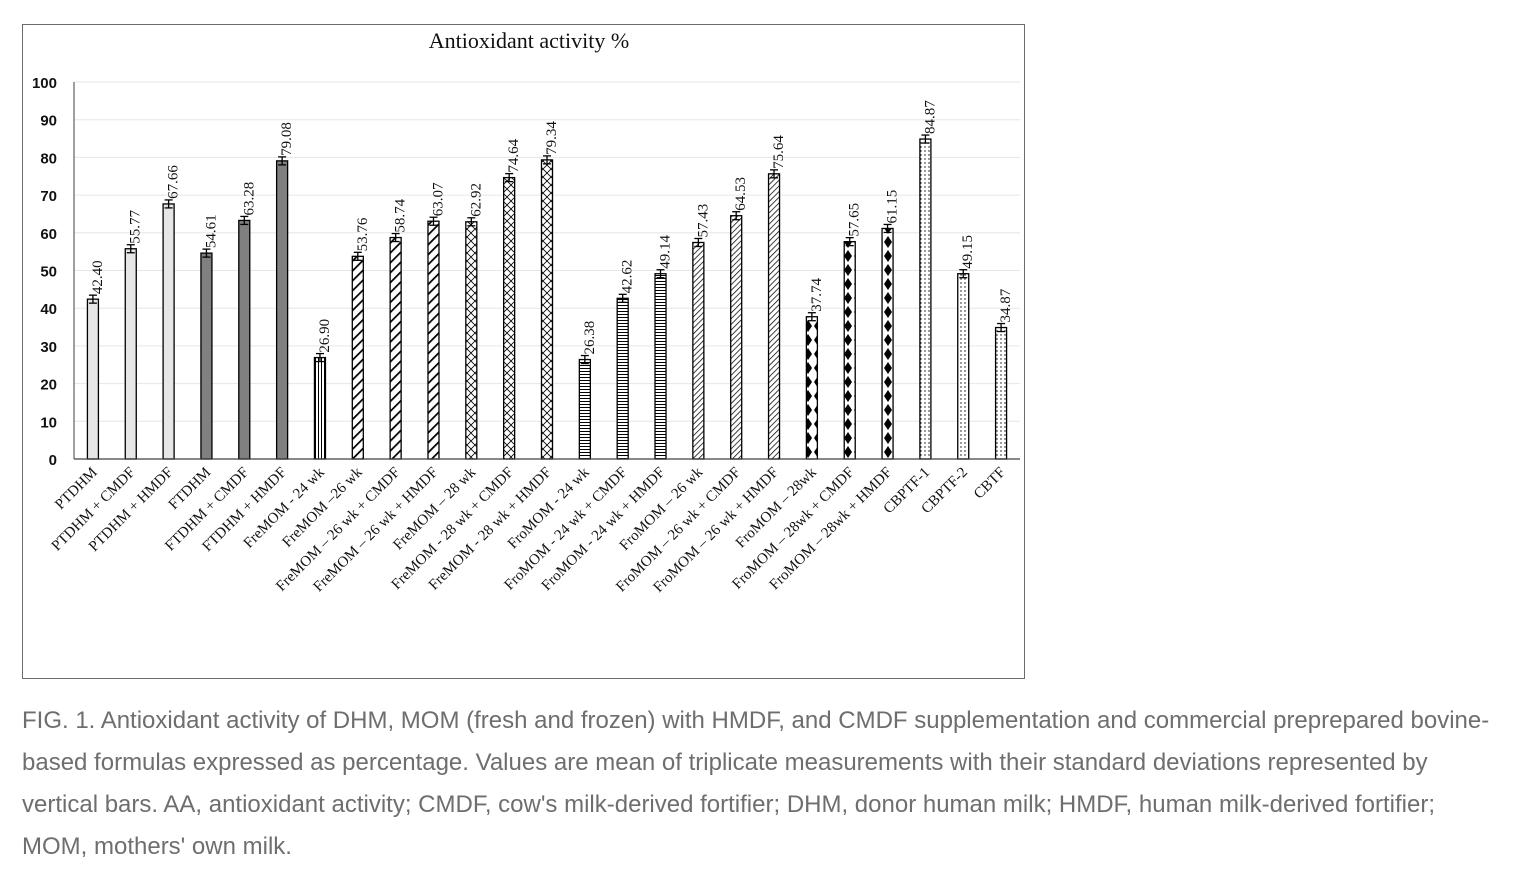 This screenshot has height=886, width=1518. I want to click on y-axis-ticks: 0 10 20 30 40 50 60 70 80 90 100, so click(44, 272).